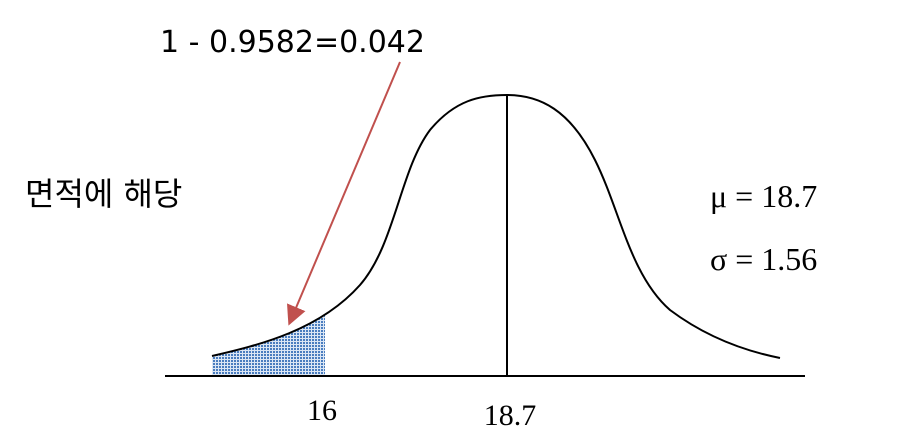 The height and width of the screenshot is (444, 911). What do you see at coordinates (103, 194) in the screenshot?
I see `area-label: 면적에 해당` at bounding box center [103, 194].